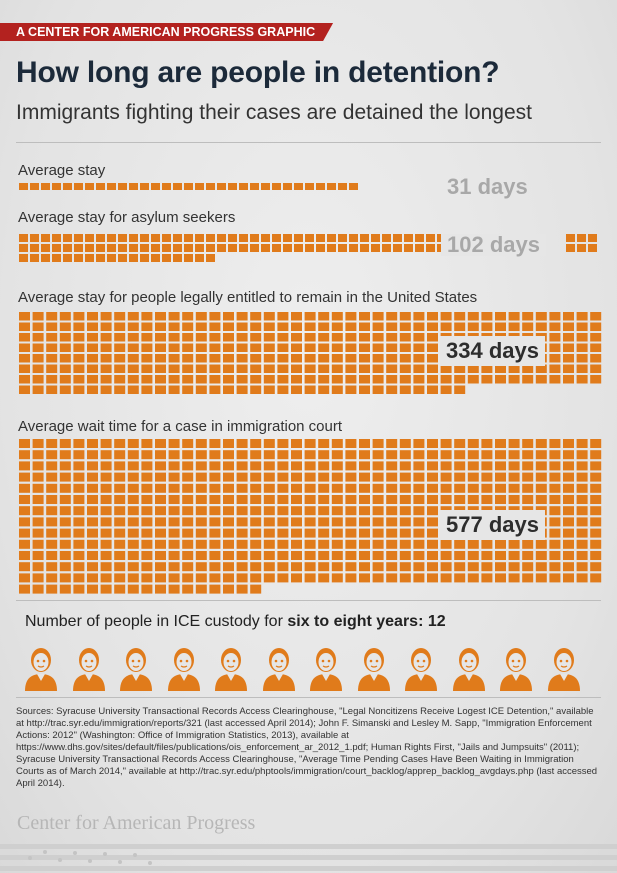 The width and height of the screenshot is (617, 873). Describe the element at coordinates (136, 668) in the screenshot. I see `person-icon` at that location.